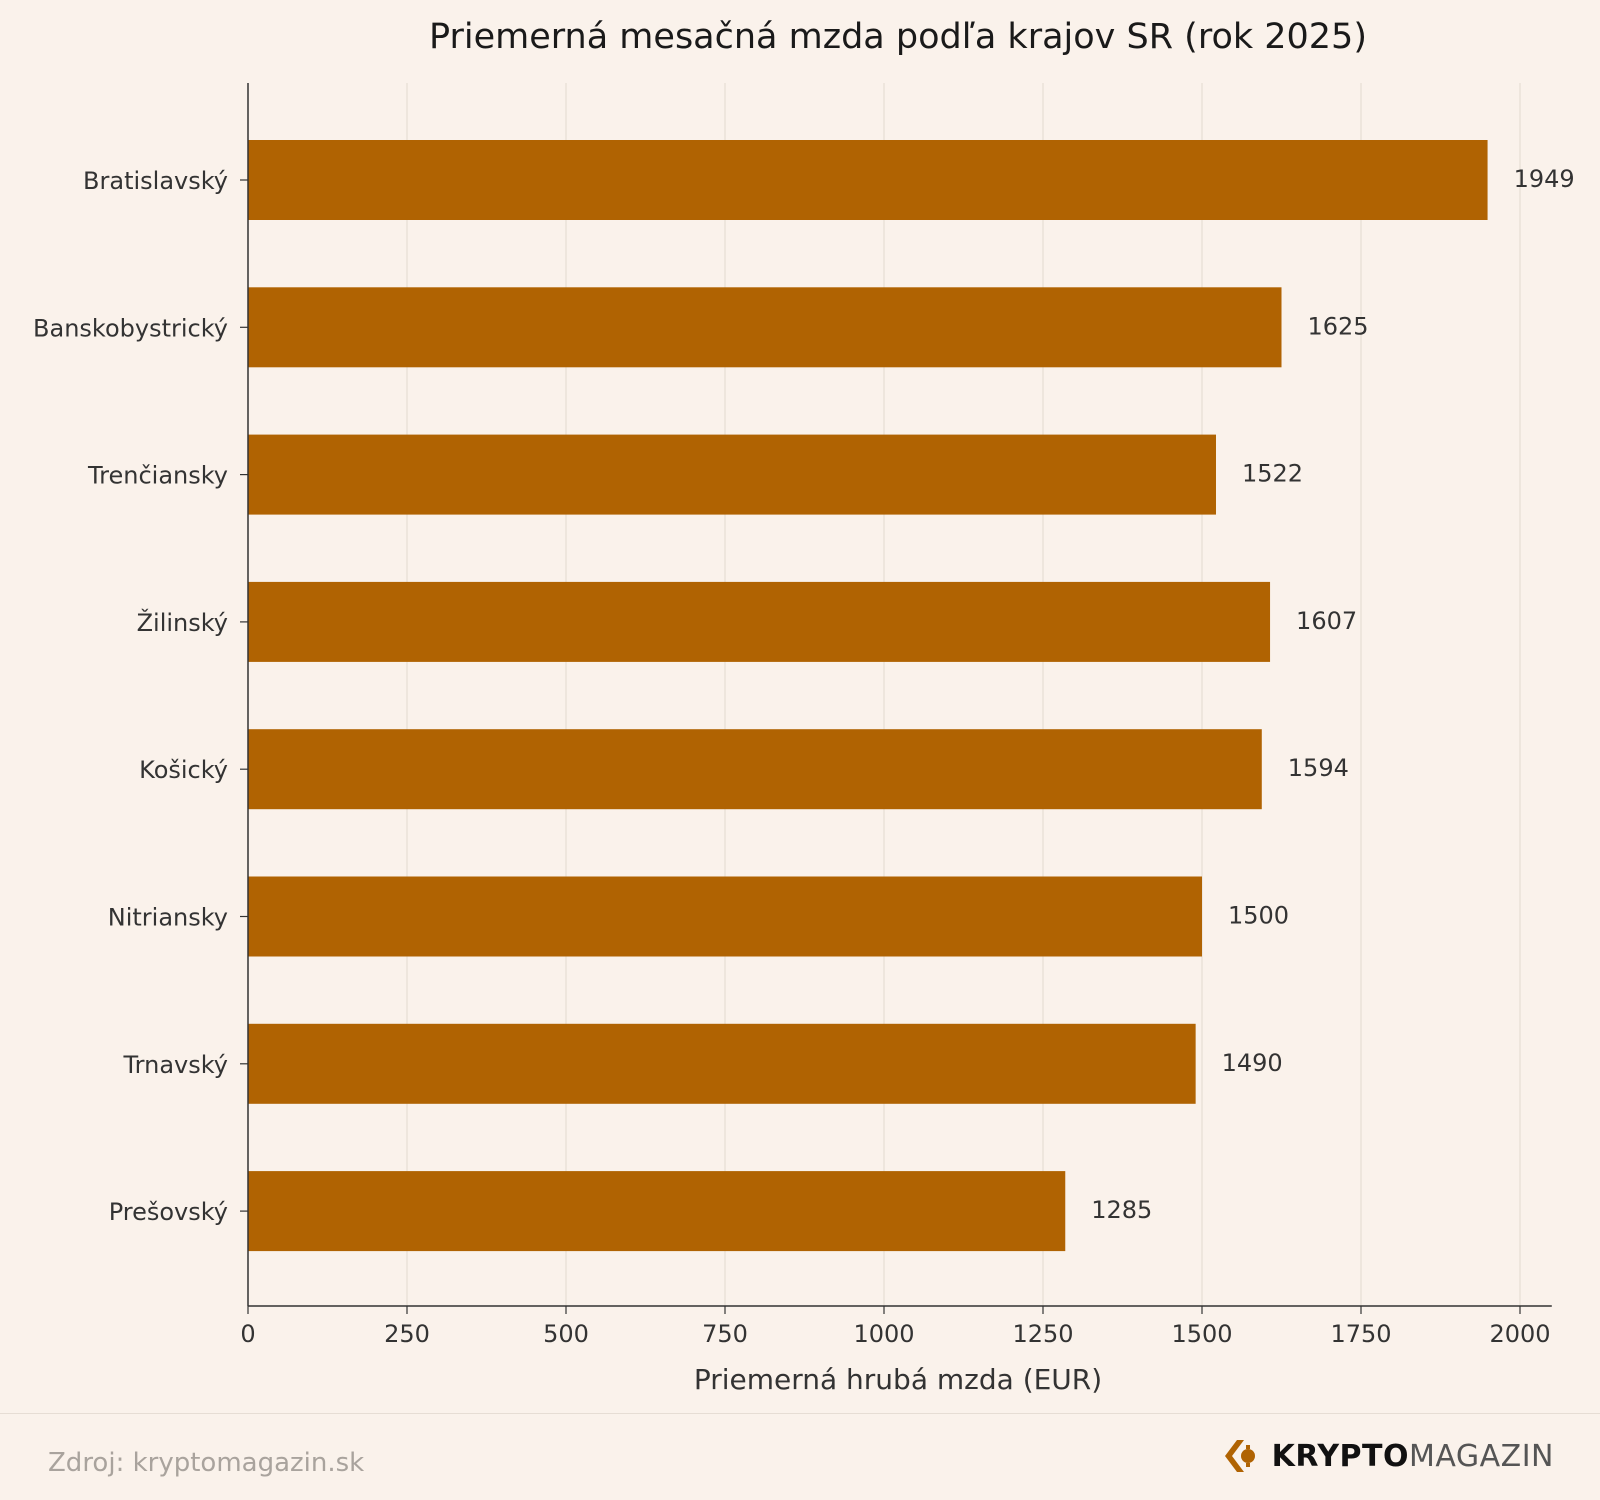 This screenshot has height=1500, width=1600. What do you see at coordinates (157, 476) in the screenshot?
I see `category-label: Trenčiansky` at bounding box center [157, 476].